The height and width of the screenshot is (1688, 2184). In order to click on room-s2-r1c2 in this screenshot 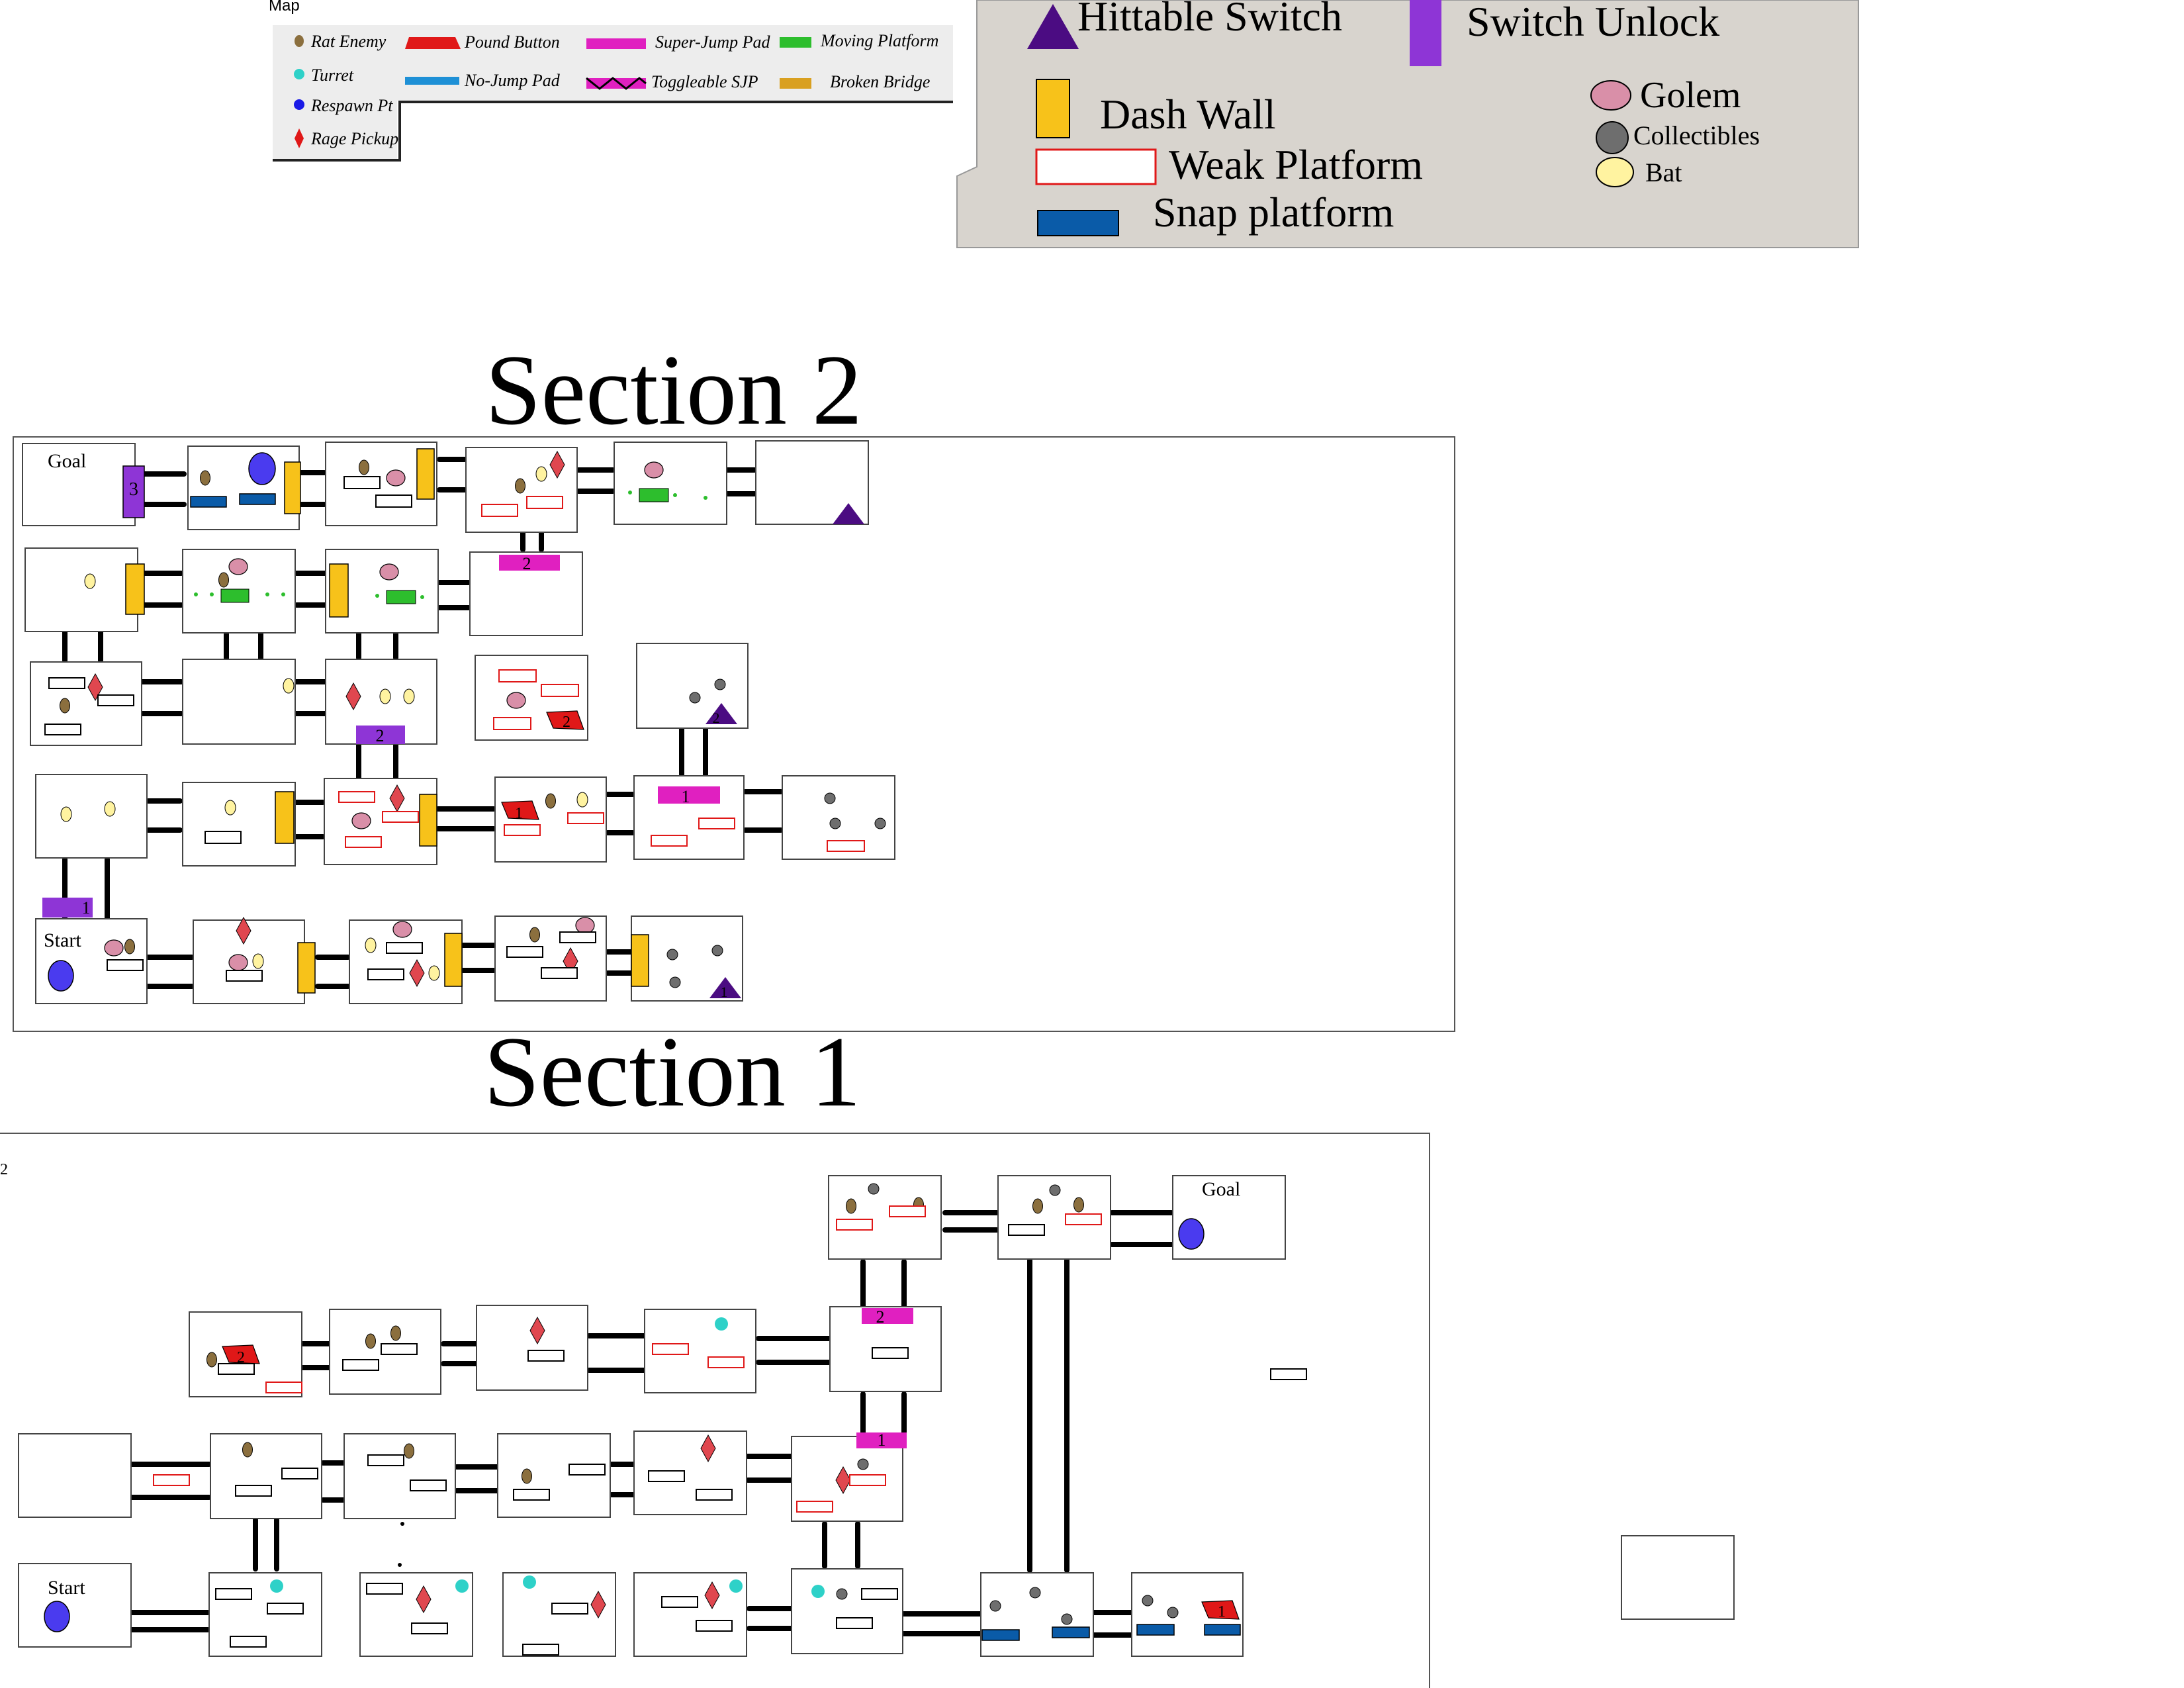, I will do `click(244, 487)`.